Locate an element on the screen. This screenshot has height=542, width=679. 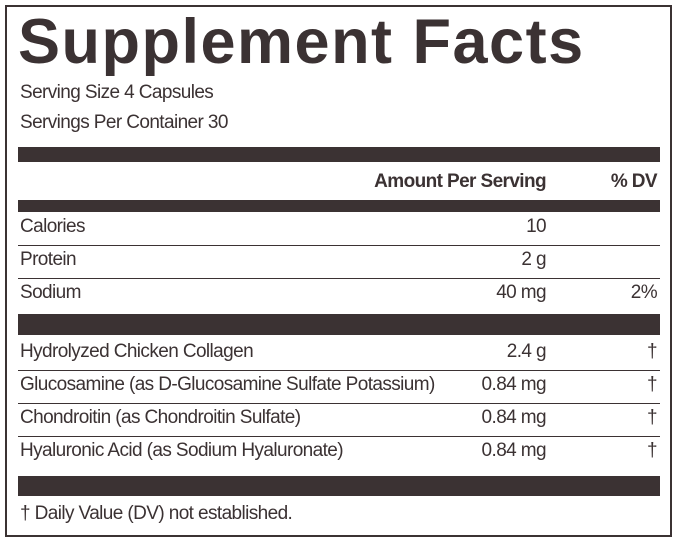
nutrient-amount: 2 g is located at coordinates (533, 259).